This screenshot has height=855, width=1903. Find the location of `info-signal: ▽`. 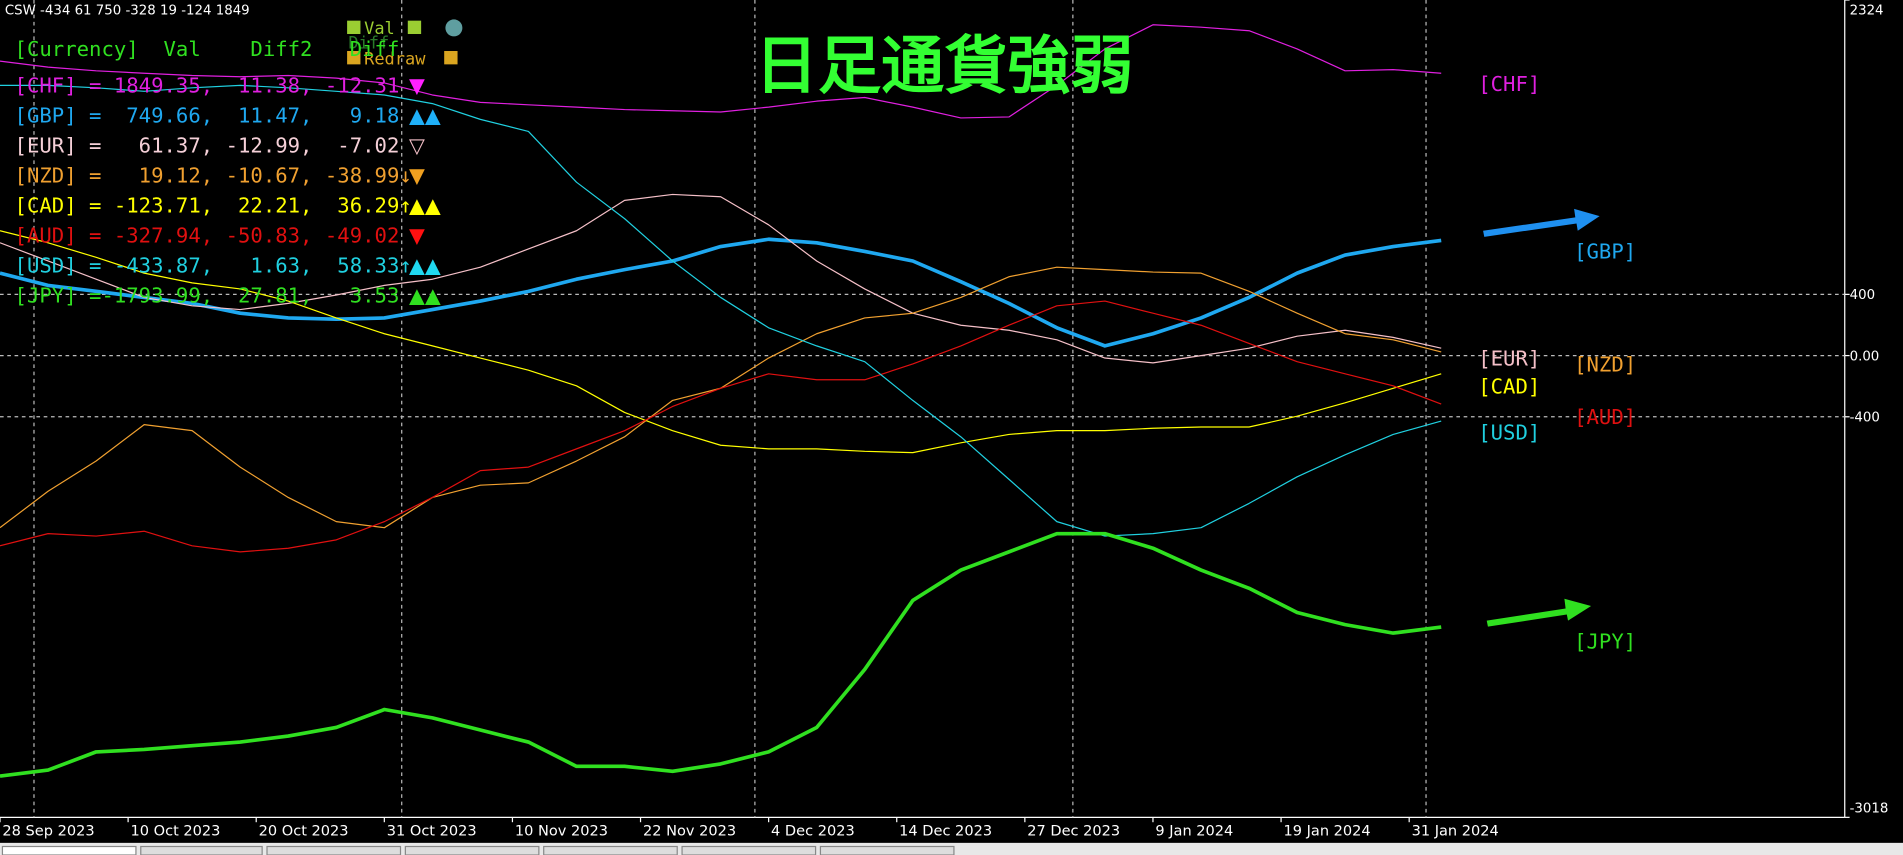

info-signal: ▽ is located at coordinates (417, 145).